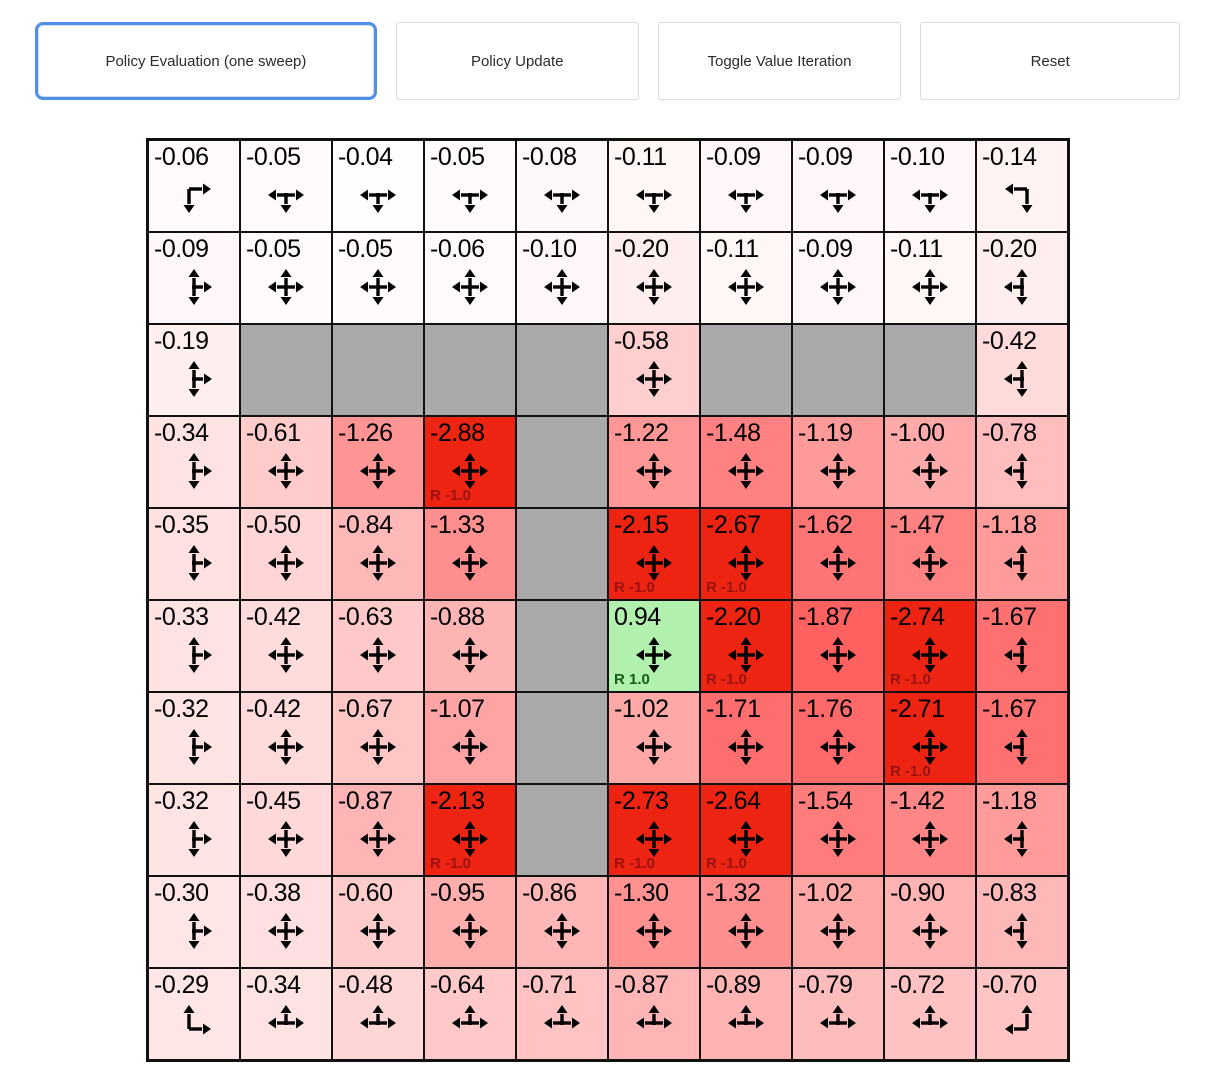  Describe the element at coordinates (286, 462) in the screenshot. I see `grid-cell: -0.61` at that location.